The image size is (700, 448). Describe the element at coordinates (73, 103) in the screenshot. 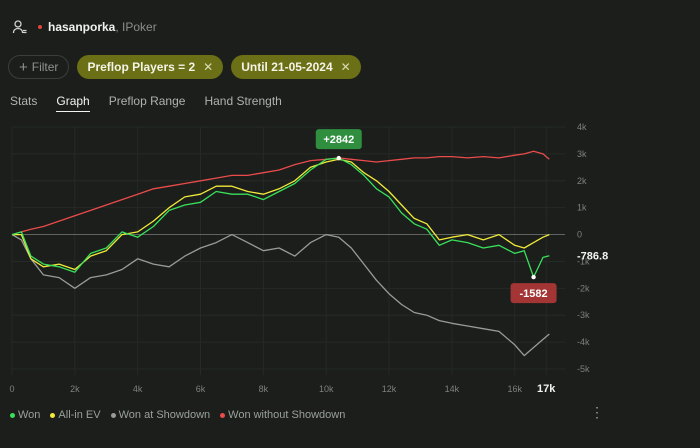

I see `tab-graph: Graph` at that location.